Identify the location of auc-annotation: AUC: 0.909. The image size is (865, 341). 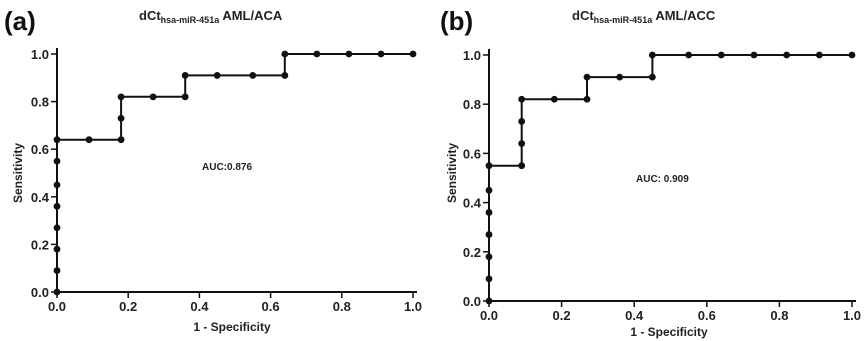
(662, 179).